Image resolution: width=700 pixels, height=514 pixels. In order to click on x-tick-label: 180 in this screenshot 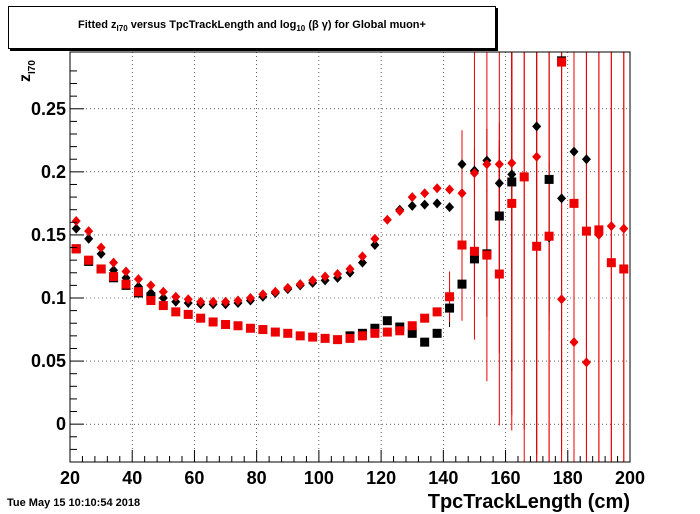, I will do `click(568, 478)`.